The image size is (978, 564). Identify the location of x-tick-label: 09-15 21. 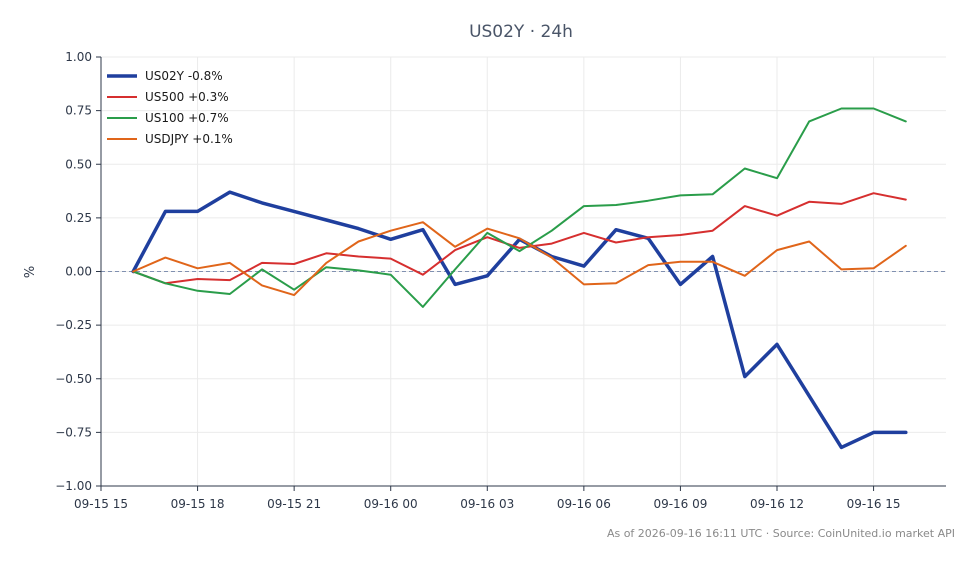
(294, 504).